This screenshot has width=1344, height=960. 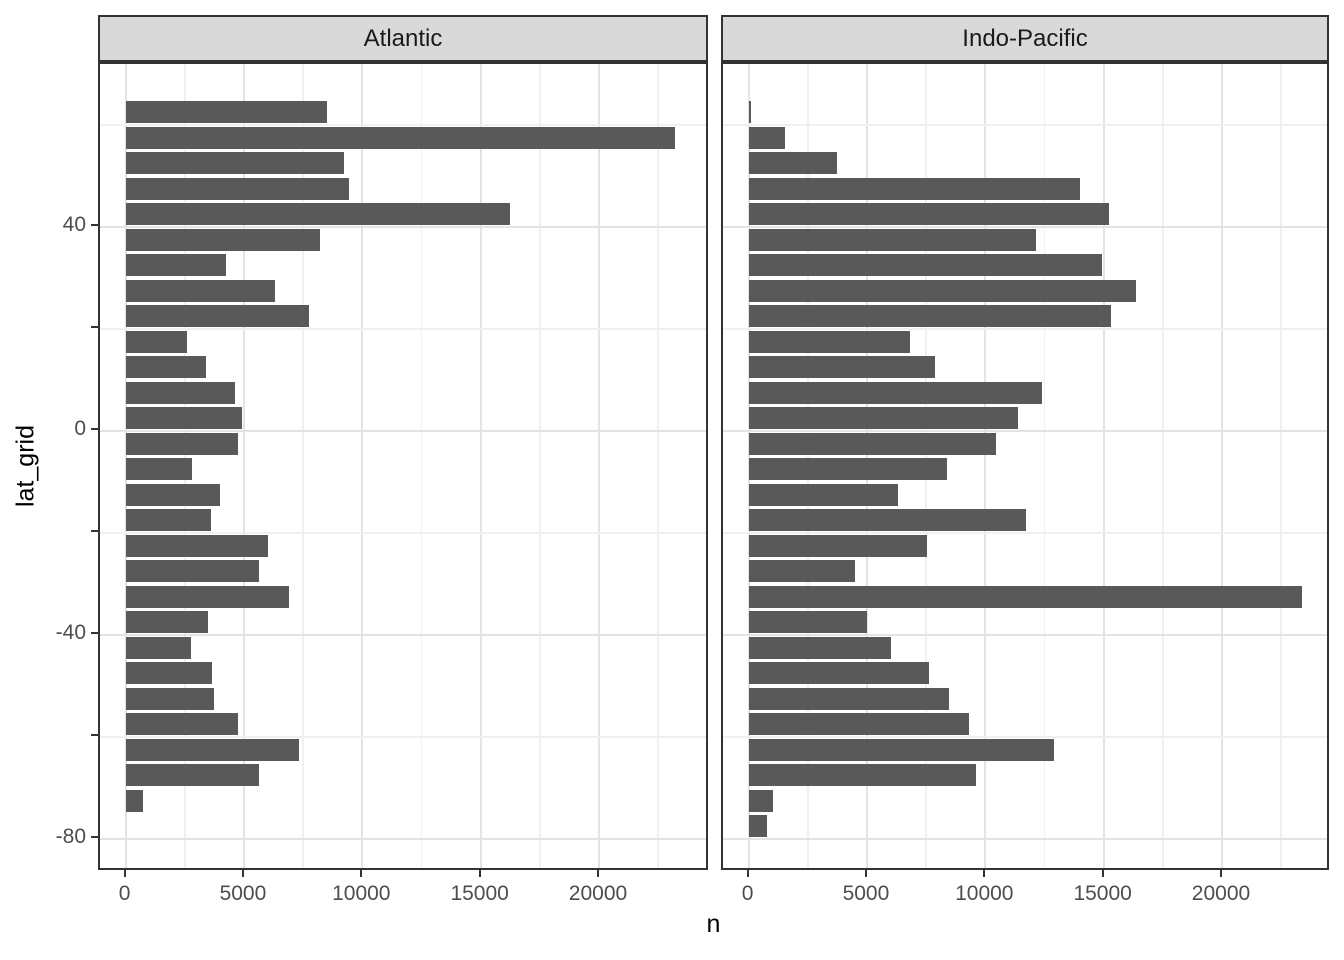 I want to click on facet-strip-label: Atlantic, so click(x=403, y=38).